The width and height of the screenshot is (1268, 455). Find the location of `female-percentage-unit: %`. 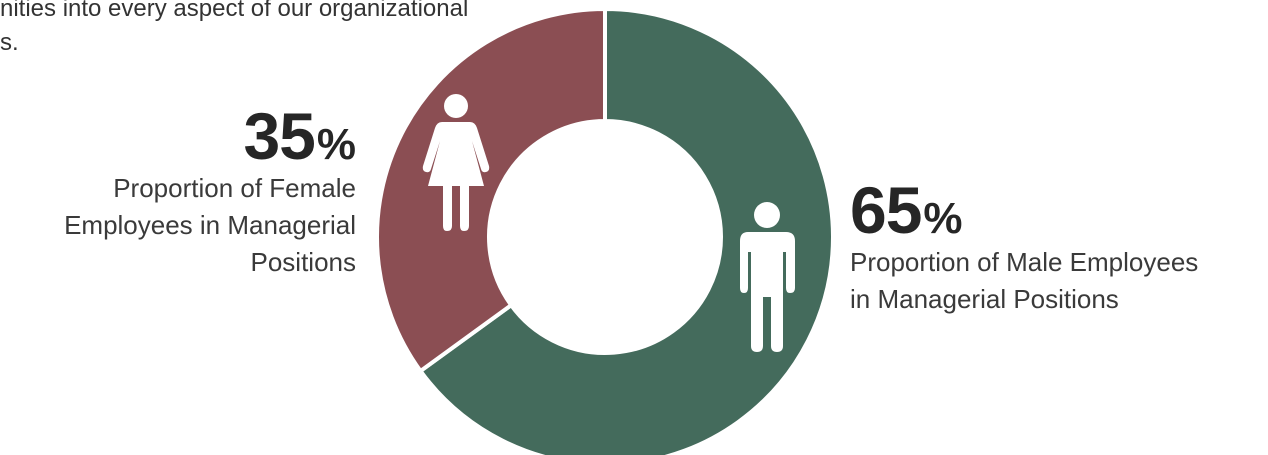

female-percentage-unit: % is located at coordinates (336, 144).